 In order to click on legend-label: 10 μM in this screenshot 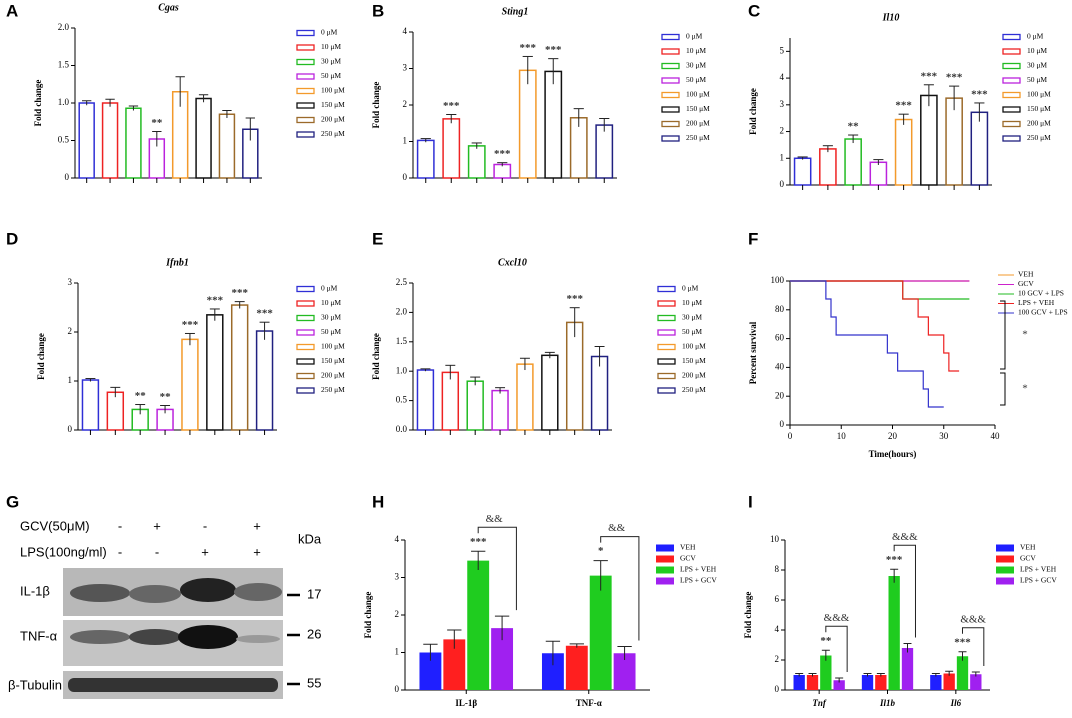, I will do `click(331, 46)`.